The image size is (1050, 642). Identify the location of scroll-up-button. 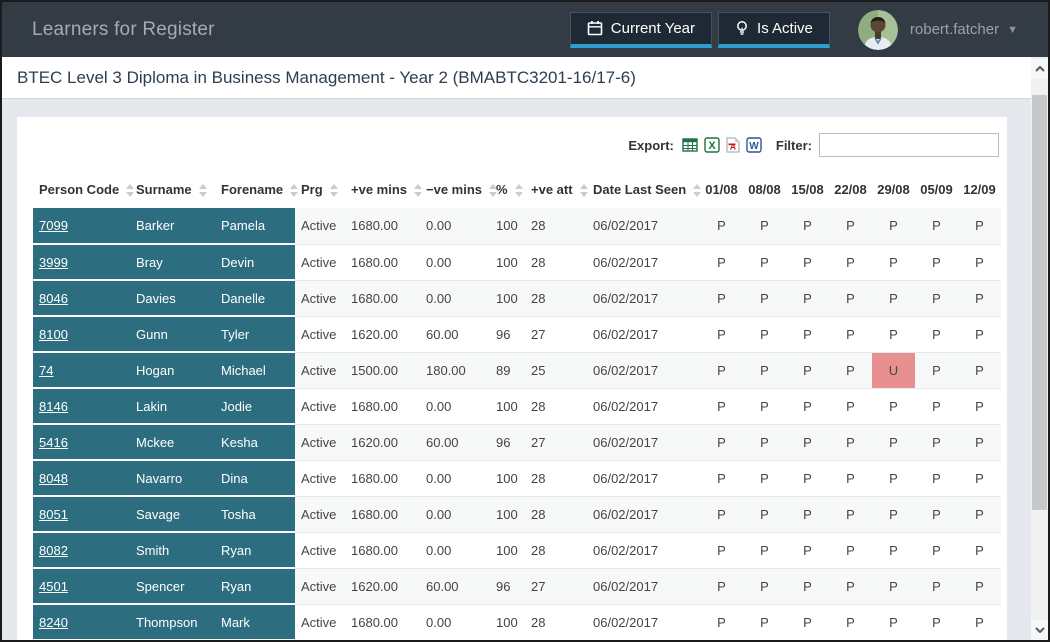
(1039, 69).